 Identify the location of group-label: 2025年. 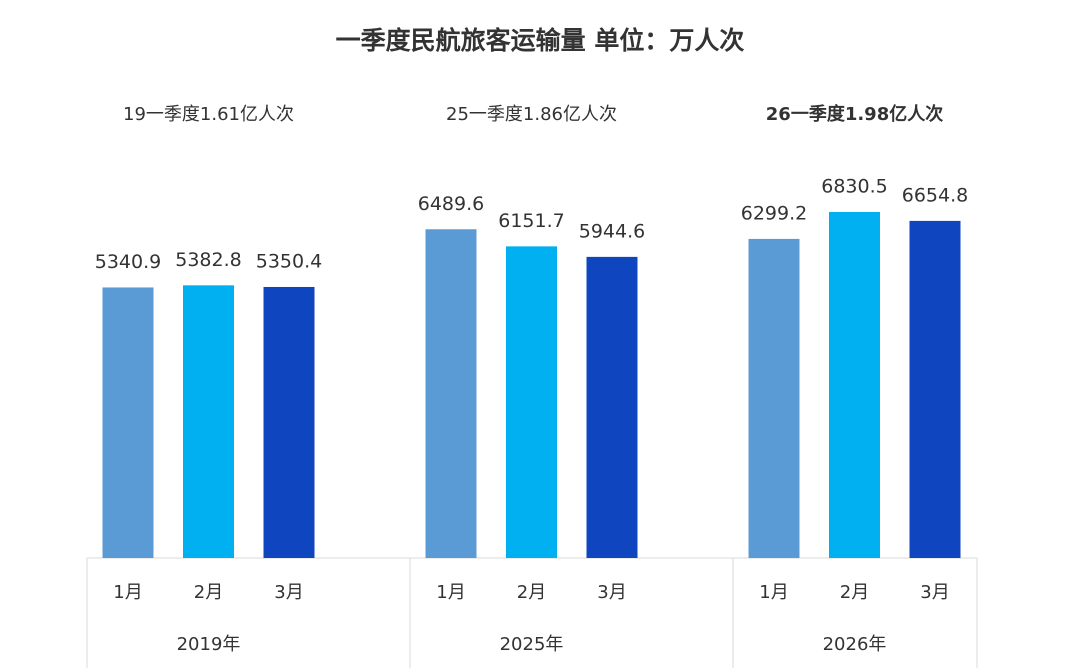
(532, 644).